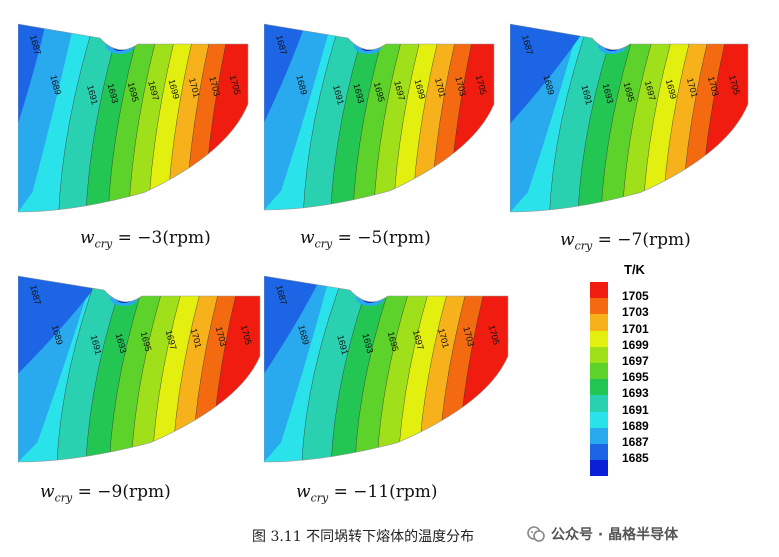 The height and width of the screenshot is (557, 779). I want to click on panel-4-caption: wcry = −9(rpm), so click(105, 493).